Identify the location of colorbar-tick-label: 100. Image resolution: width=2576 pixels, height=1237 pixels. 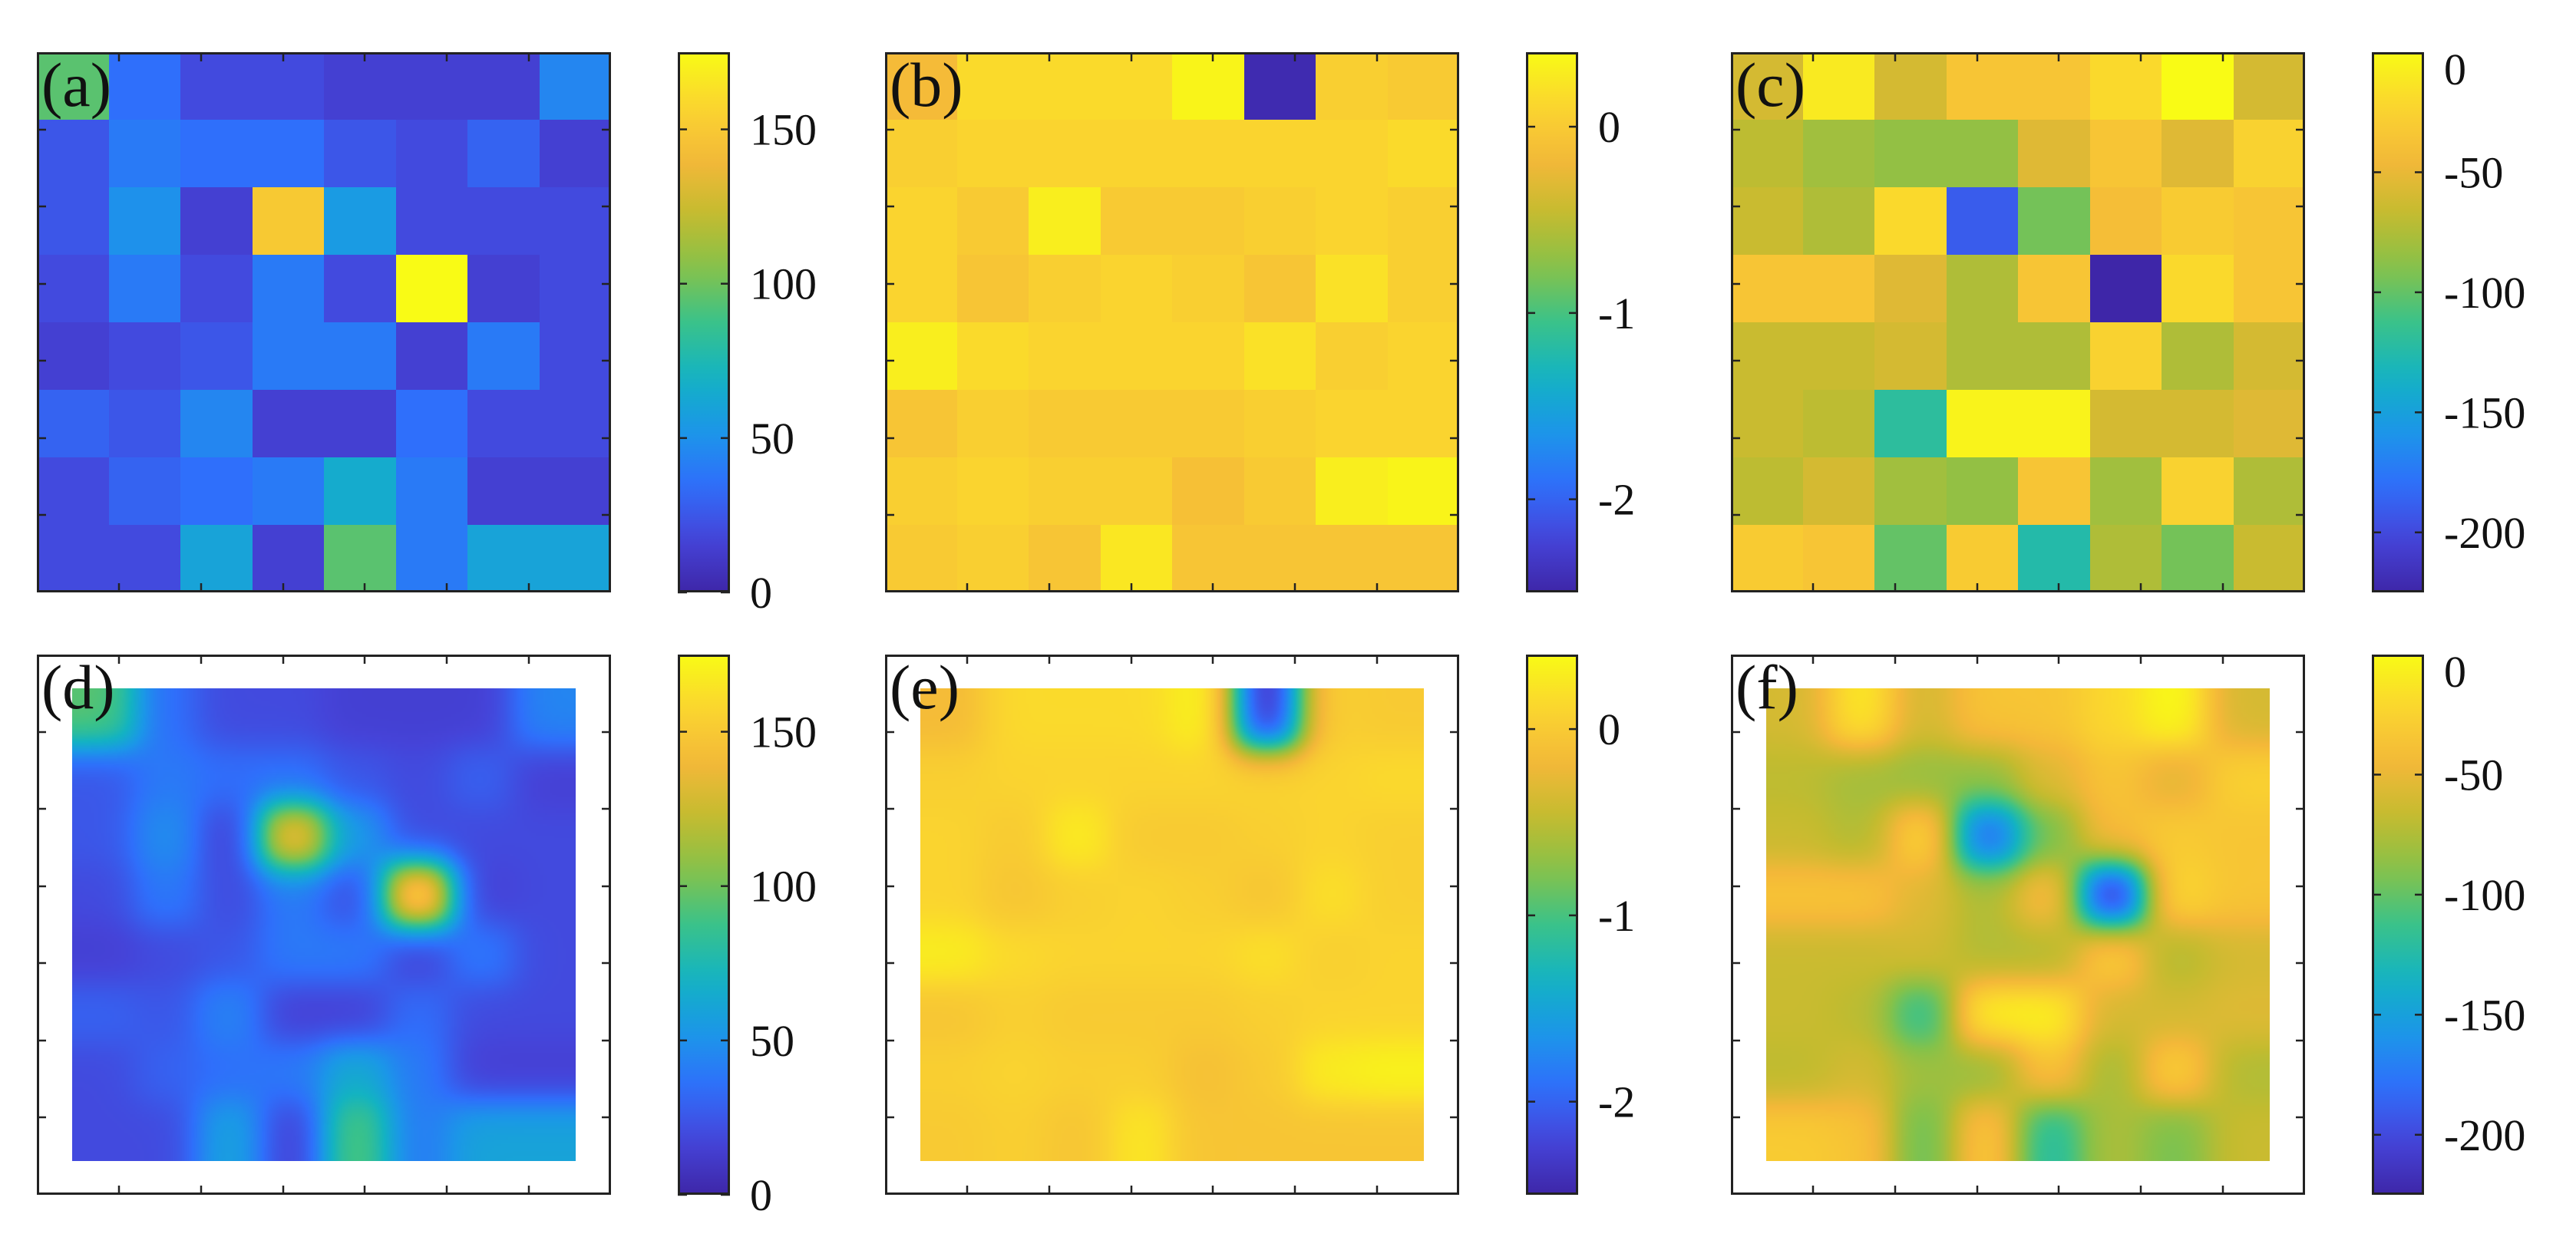
(783, 284).